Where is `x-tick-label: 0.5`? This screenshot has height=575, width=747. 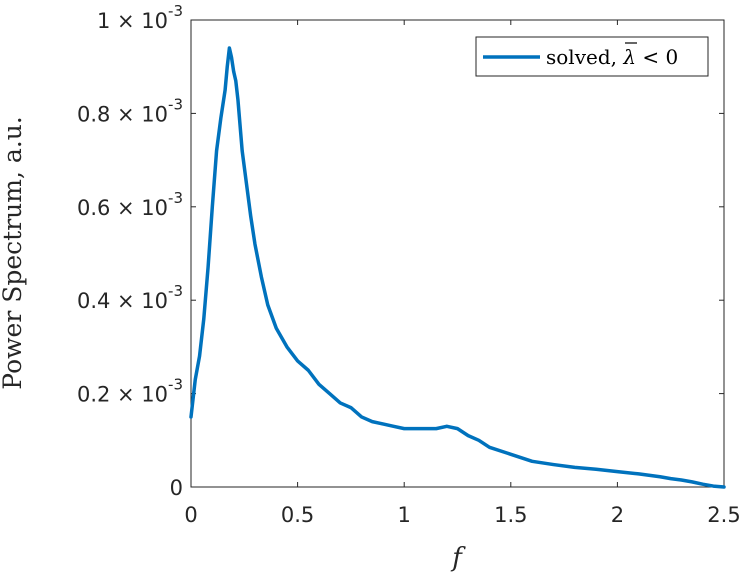 x-tick-label: 0.5 is located at coordinates (297, 515).